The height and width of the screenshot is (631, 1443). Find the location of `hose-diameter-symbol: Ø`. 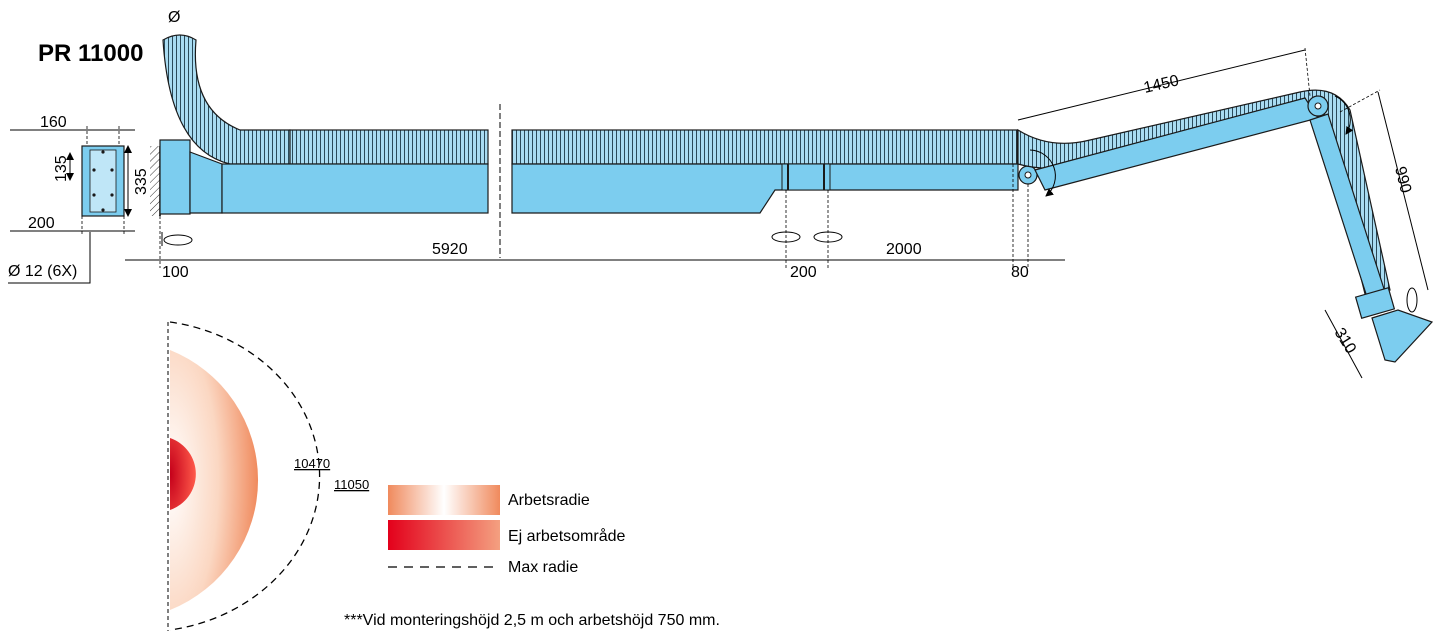

hose-diameter-symbol: Ø is located at coordinates (174, 17).